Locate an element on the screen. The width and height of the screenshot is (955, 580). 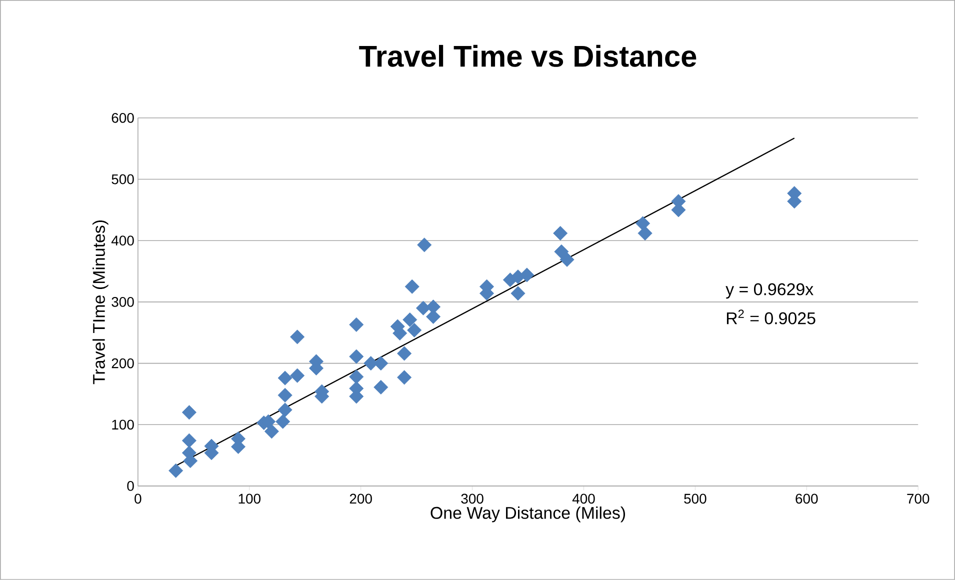
x-tick-label: 0 is located at coordinates (138, 499).